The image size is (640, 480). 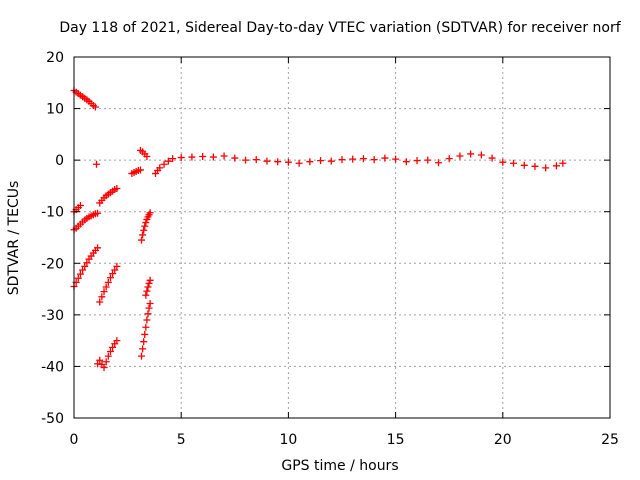 I want to click on y-tick-label: -10, so click(x=52, y=213).